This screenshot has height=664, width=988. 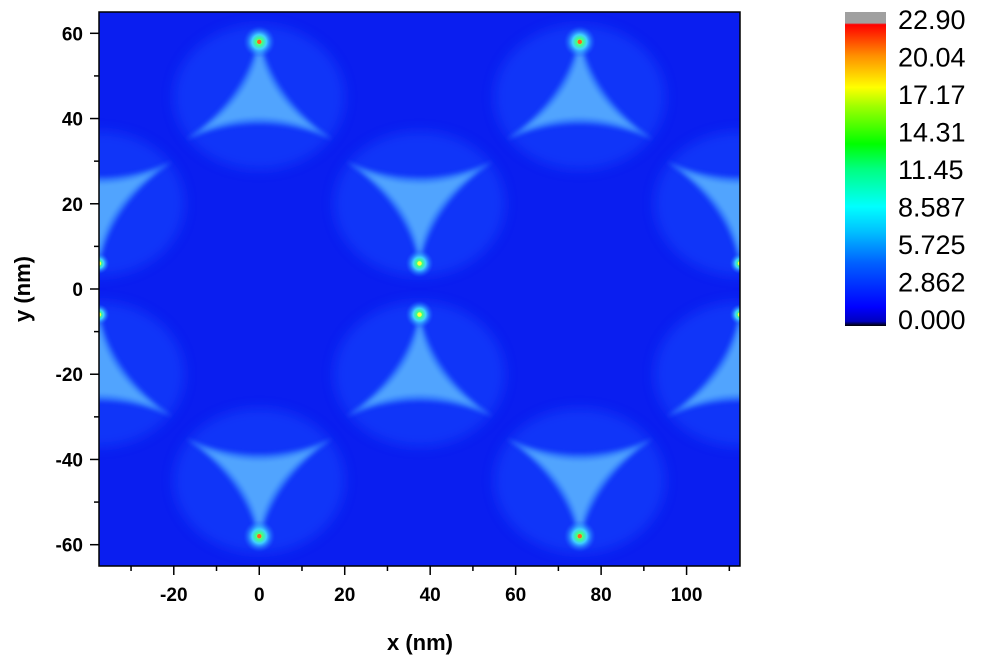 I want to click on y-tick-label: 20, so click(x=72, y=205).